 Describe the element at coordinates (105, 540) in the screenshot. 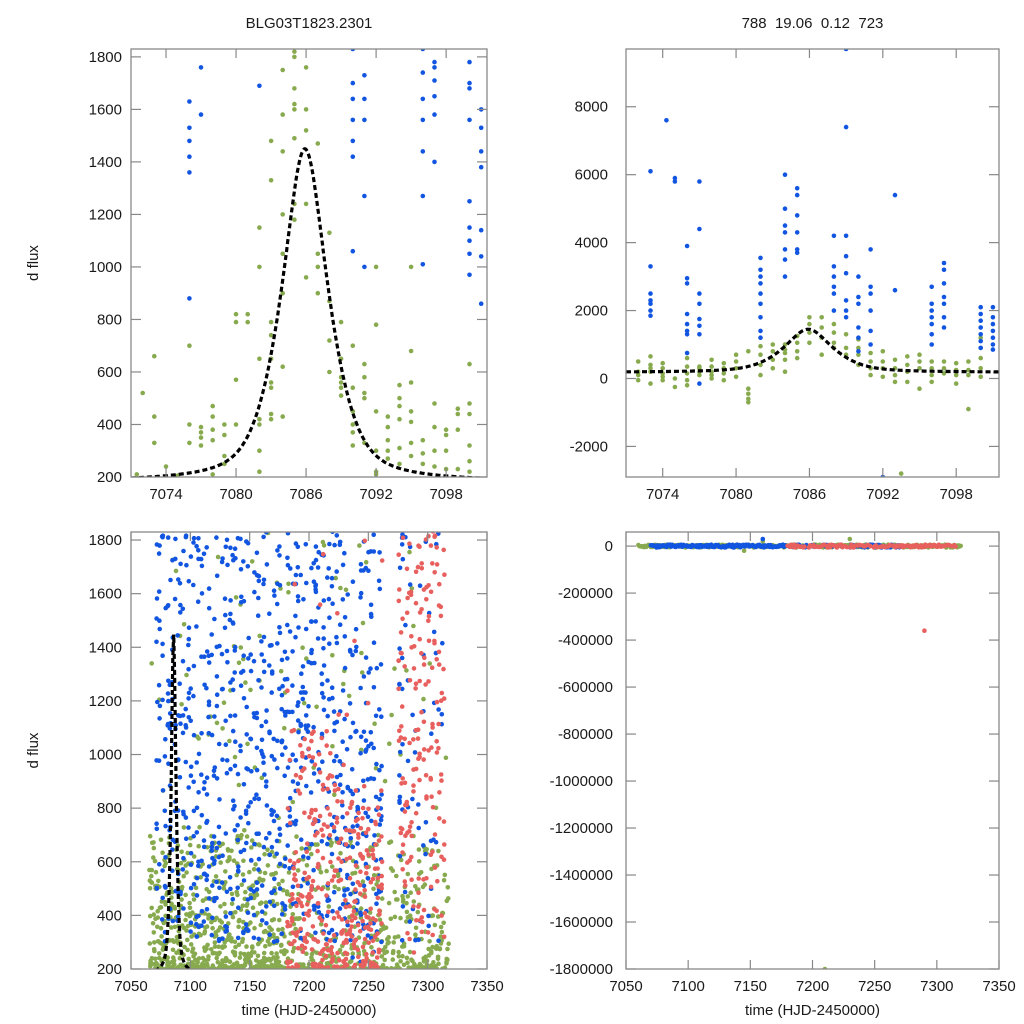

I see `y-tick-label: 1800` at that location.